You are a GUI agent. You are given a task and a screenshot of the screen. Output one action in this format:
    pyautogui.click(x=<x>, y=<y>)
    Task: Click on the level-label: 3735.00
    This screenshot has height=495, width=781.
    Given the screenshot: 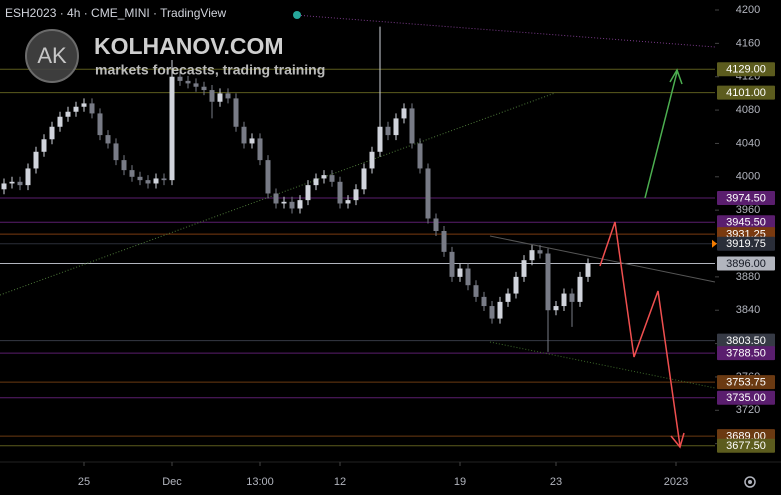 What is the action you would take?
    pyautogui.click(x=746, y=398)
    